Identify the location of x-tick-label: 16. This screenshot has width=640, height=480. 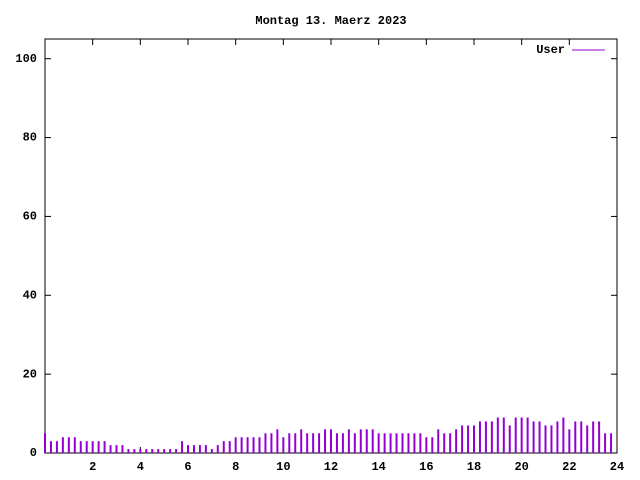
(426, 467).